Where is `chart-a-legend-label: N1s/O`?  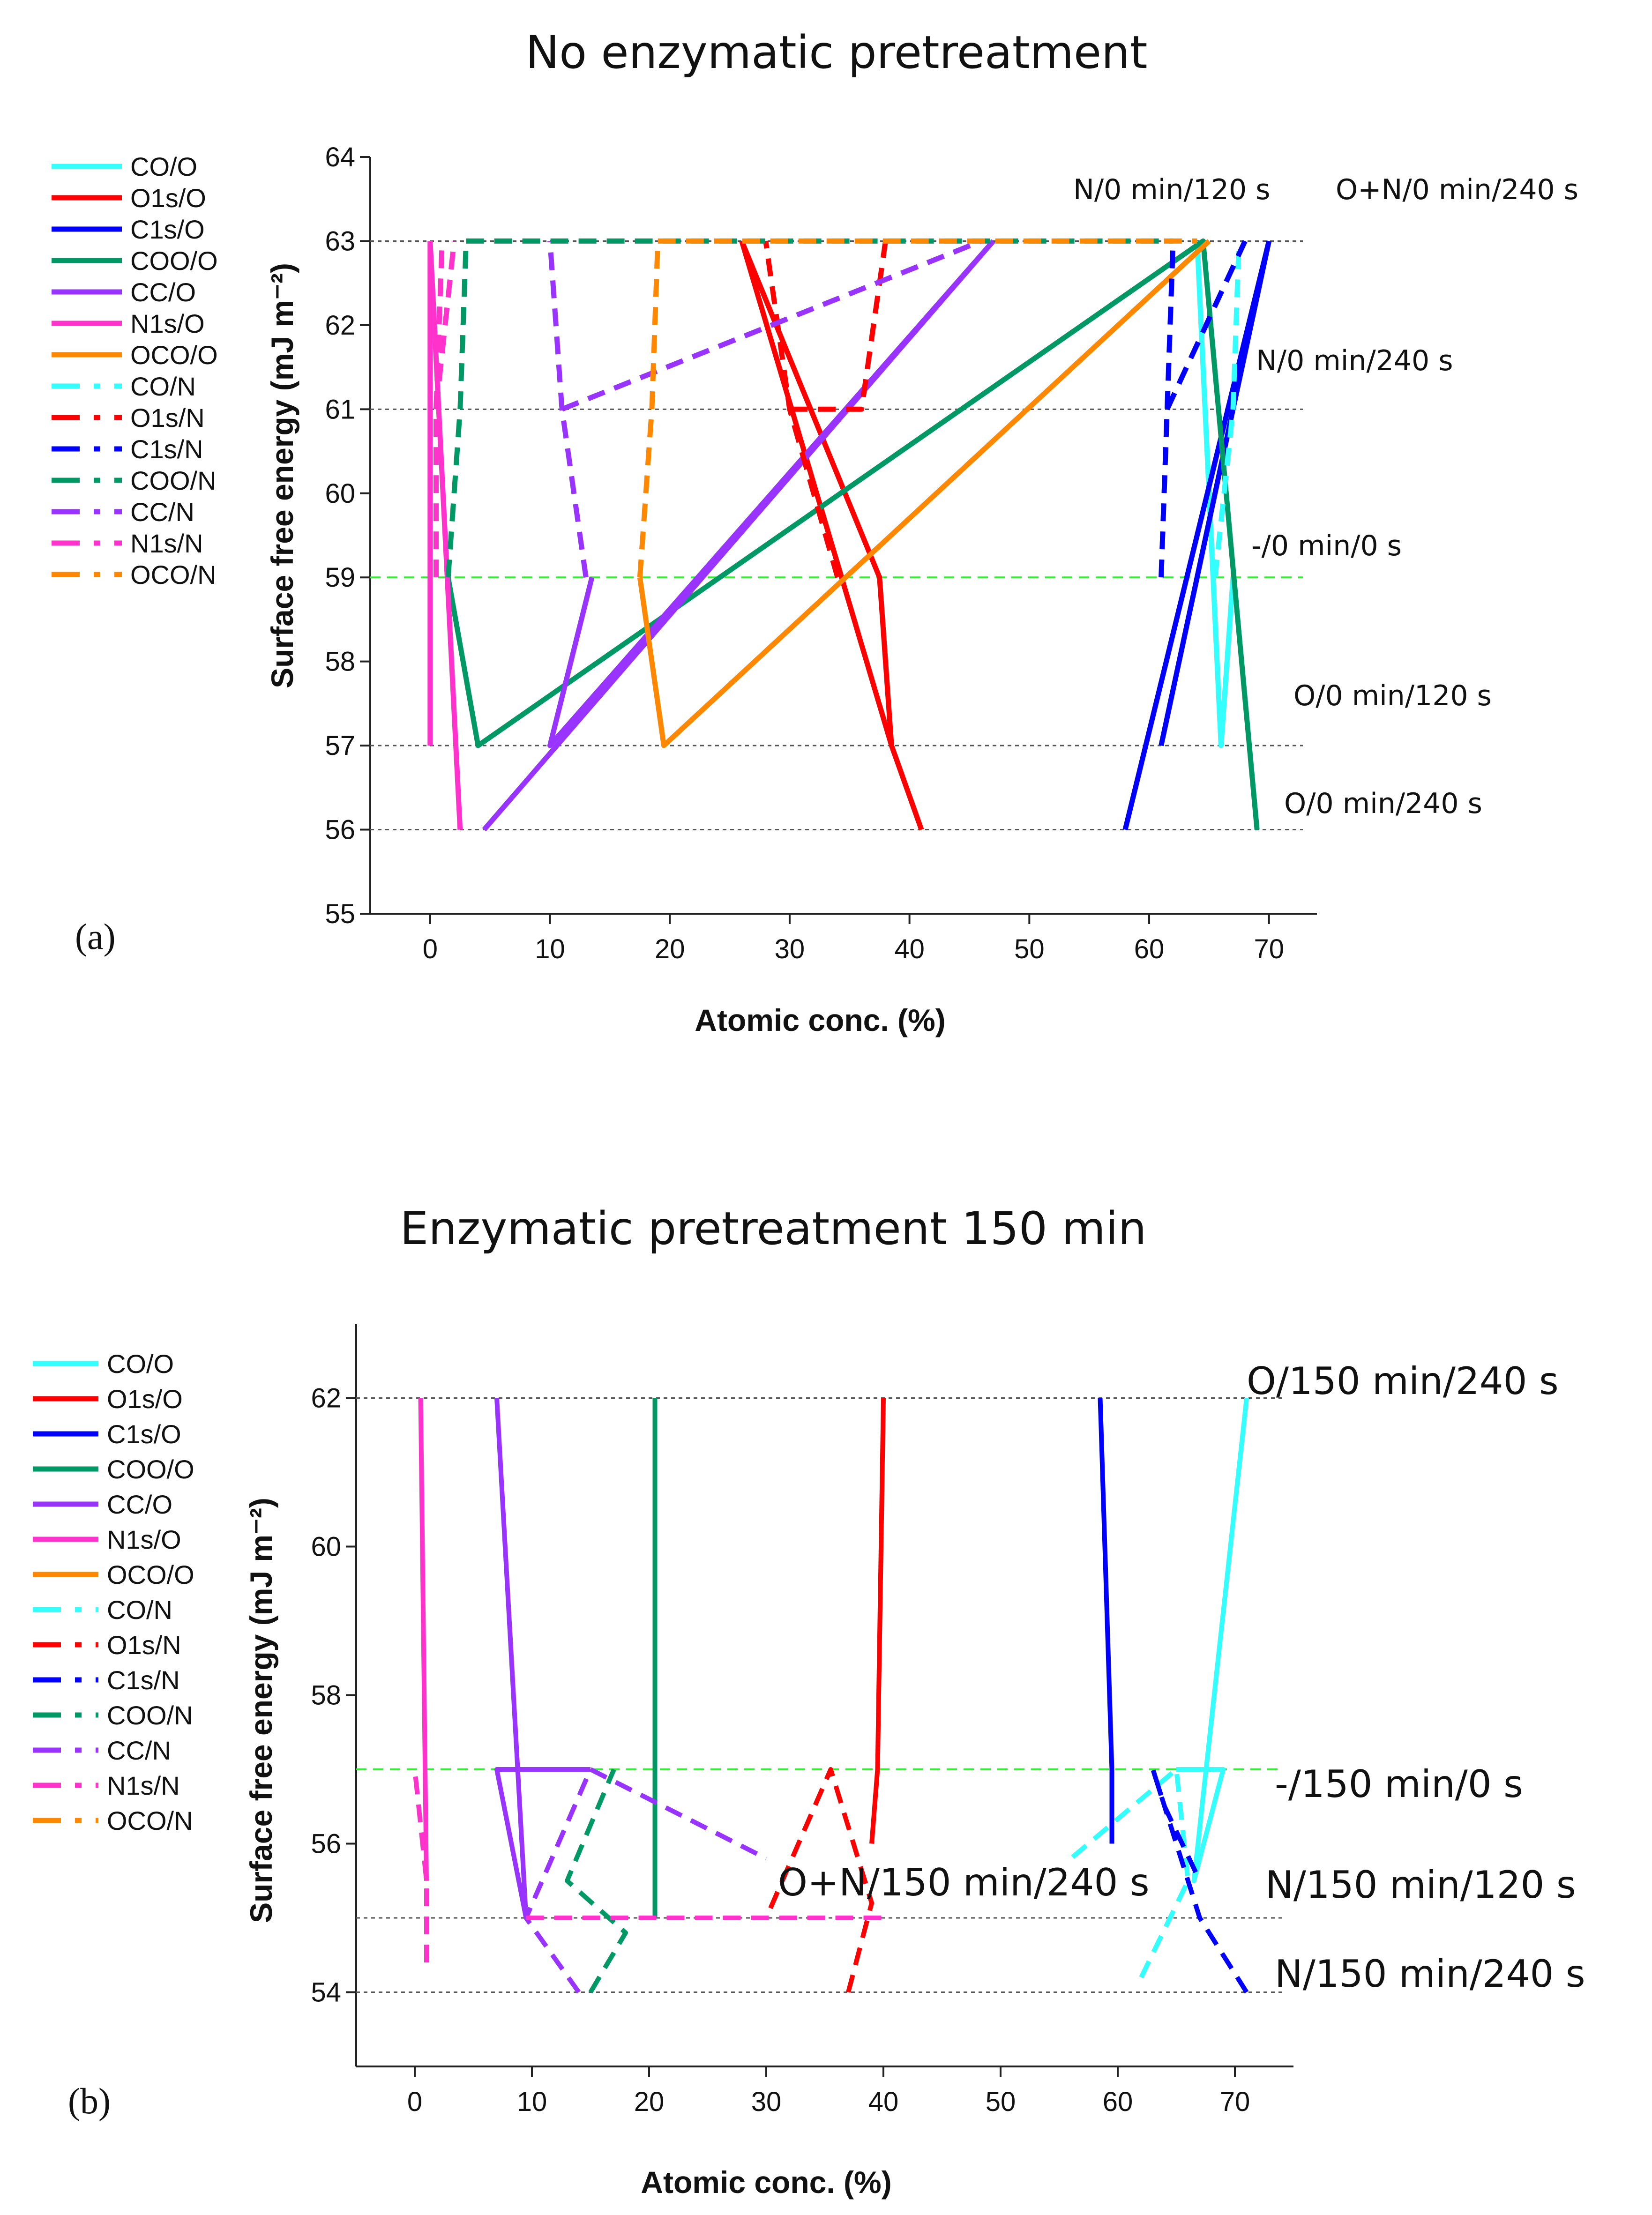
chart-a-legend-label: N1s/O is located at coordinates (168, 324).